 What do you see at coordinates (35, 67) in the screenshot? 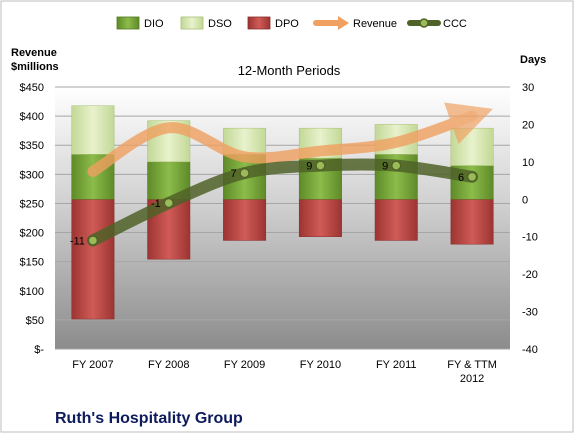
I see `left-axis-label-line2: $millions` at bounding box center [35, 67].